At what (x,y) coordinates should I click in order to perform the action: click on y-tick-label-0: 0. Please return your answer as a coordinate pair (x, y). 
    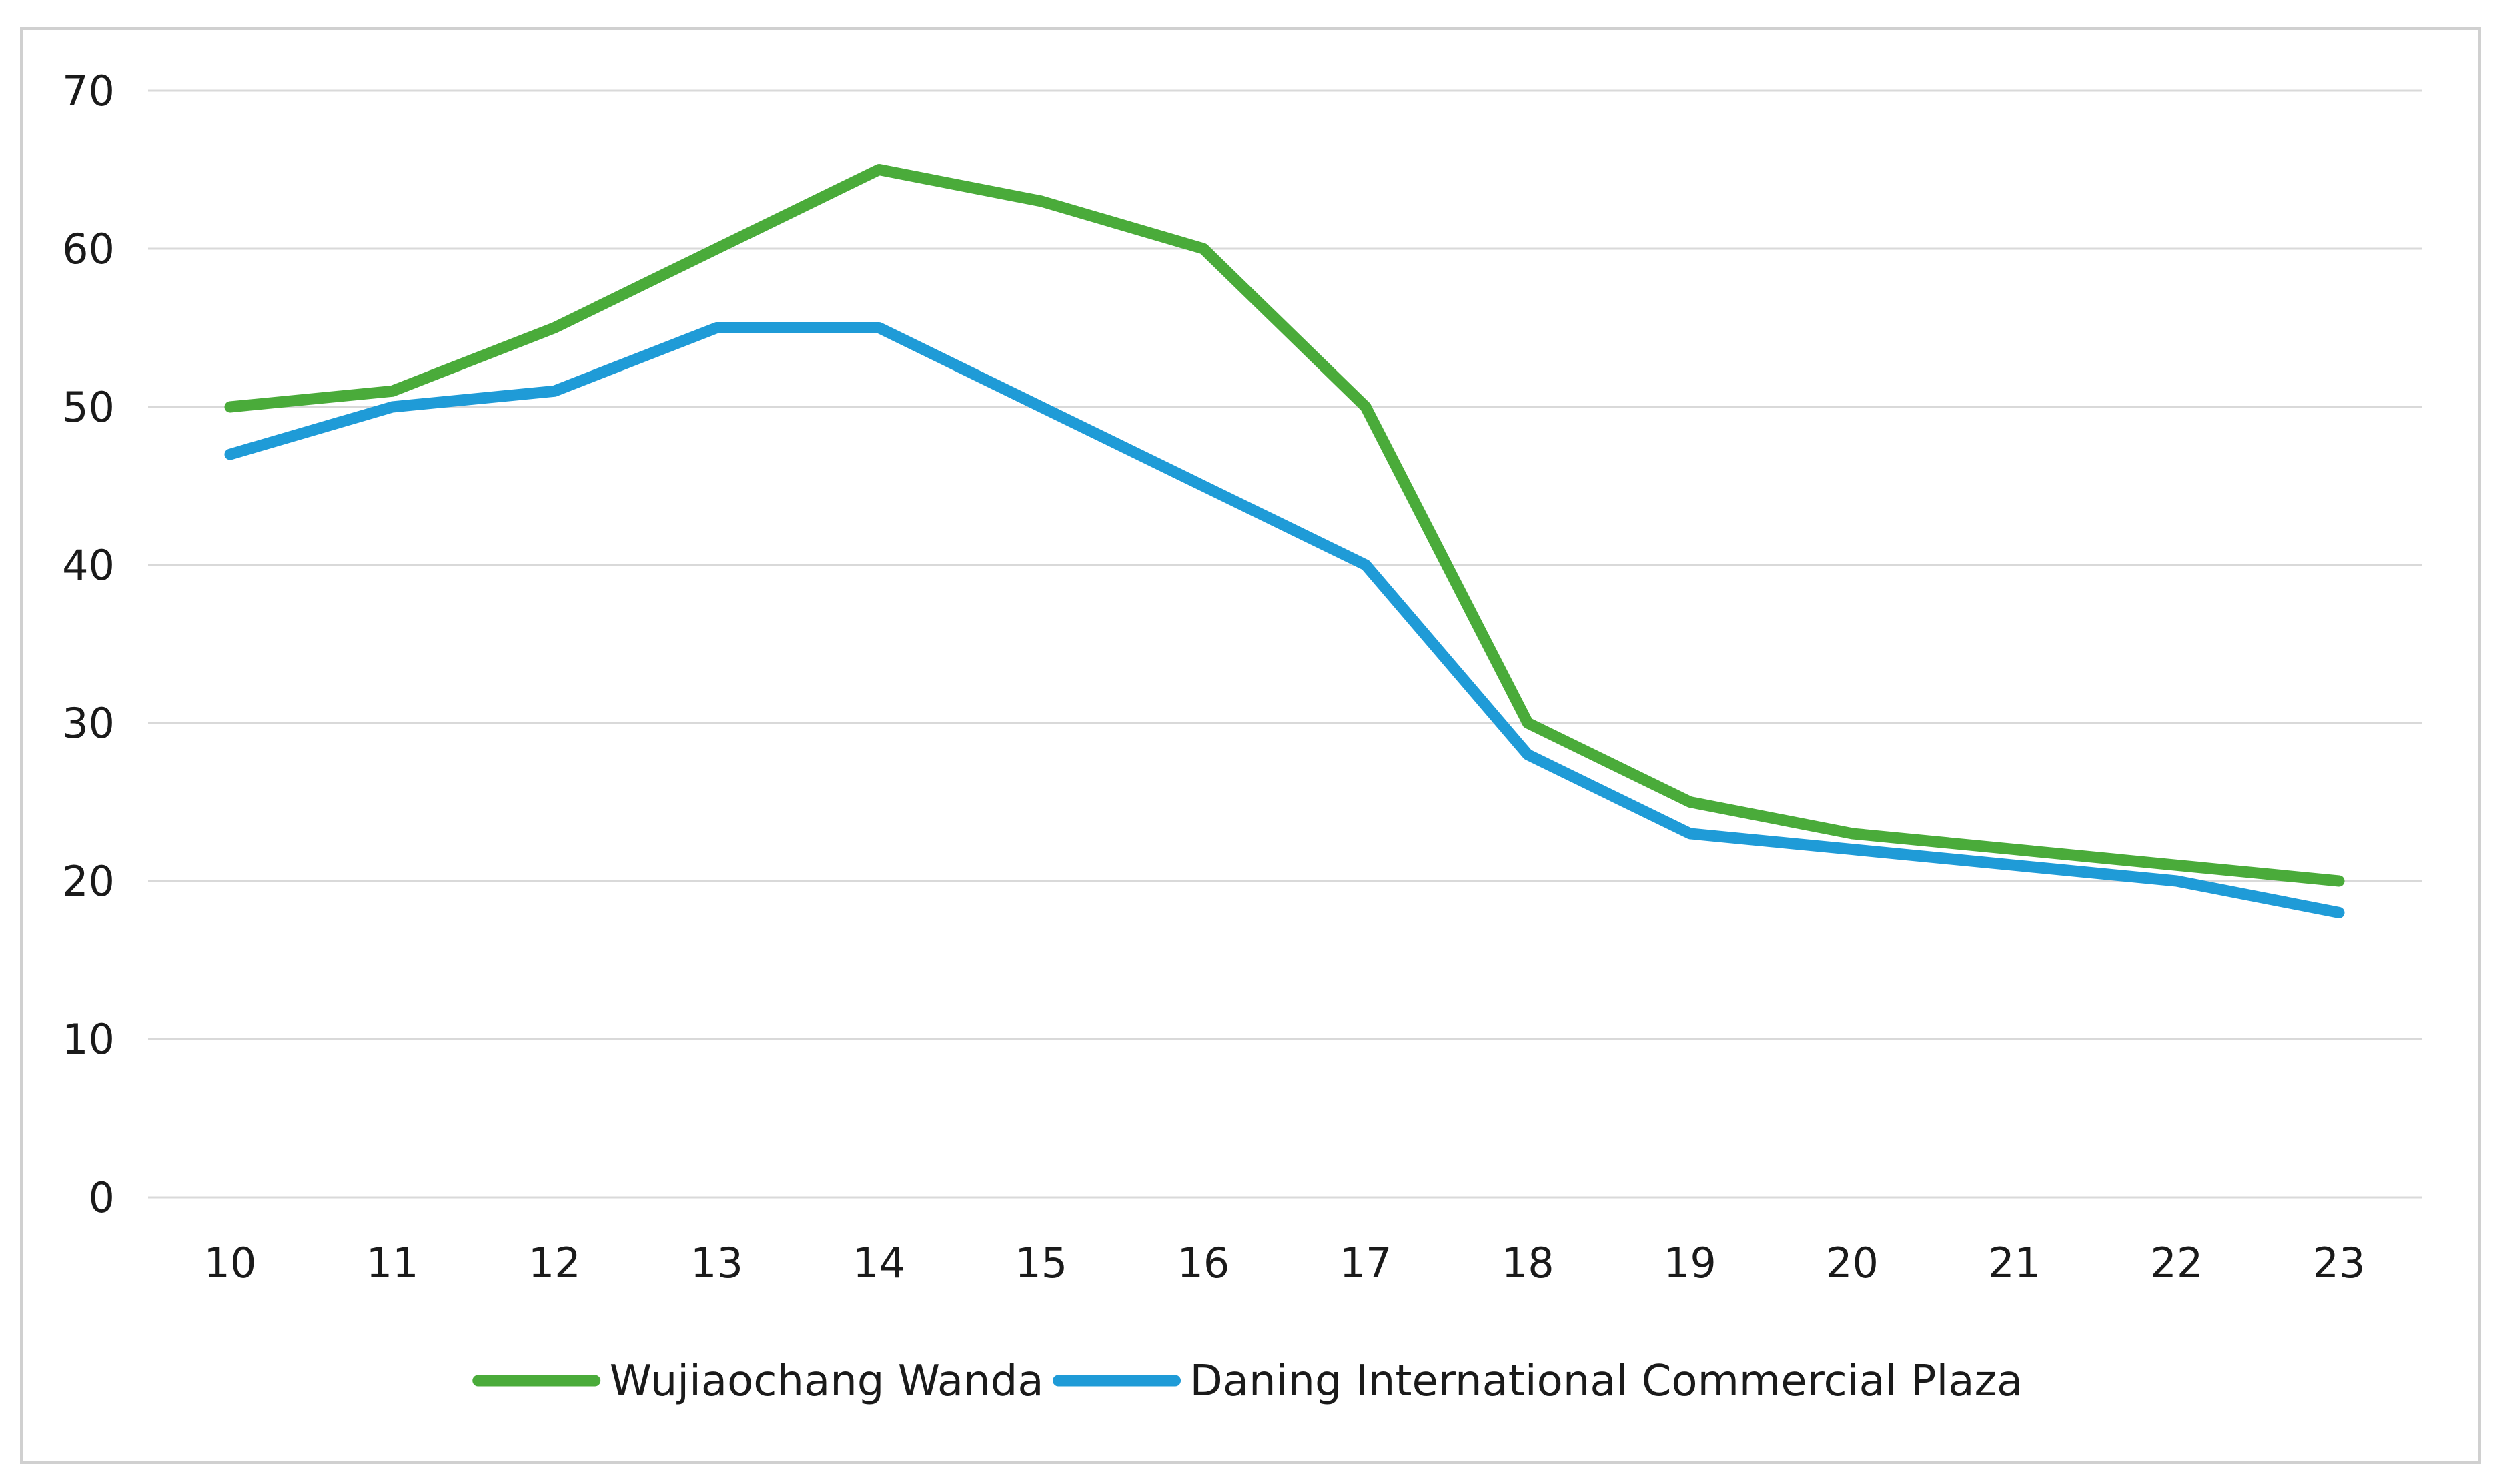
    Looking at the image, I should click on (102, 1197).